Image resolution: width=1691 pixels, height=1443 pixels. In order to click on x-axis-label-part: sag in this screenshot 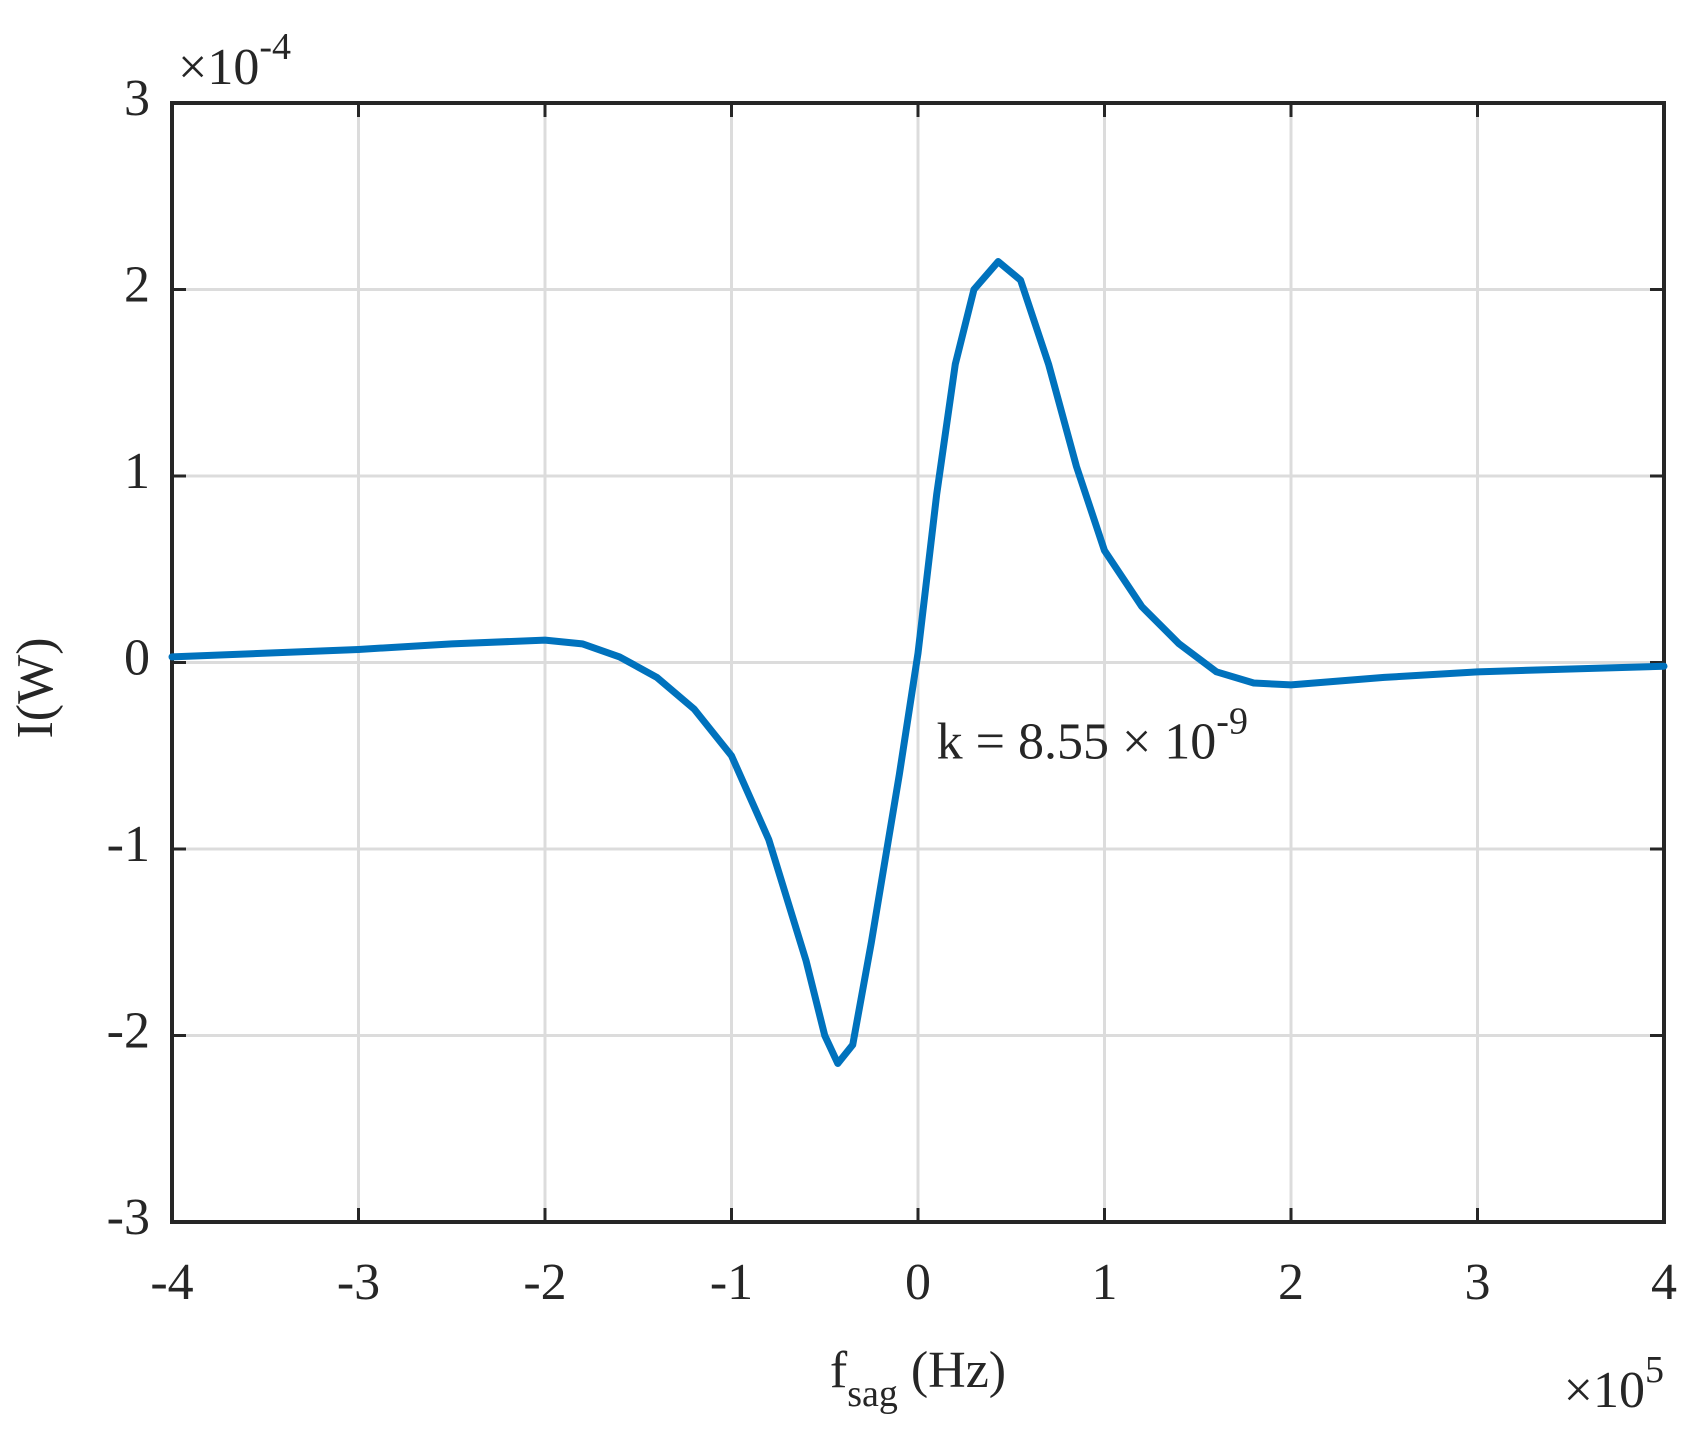, I will do `click(872, 1394)`.